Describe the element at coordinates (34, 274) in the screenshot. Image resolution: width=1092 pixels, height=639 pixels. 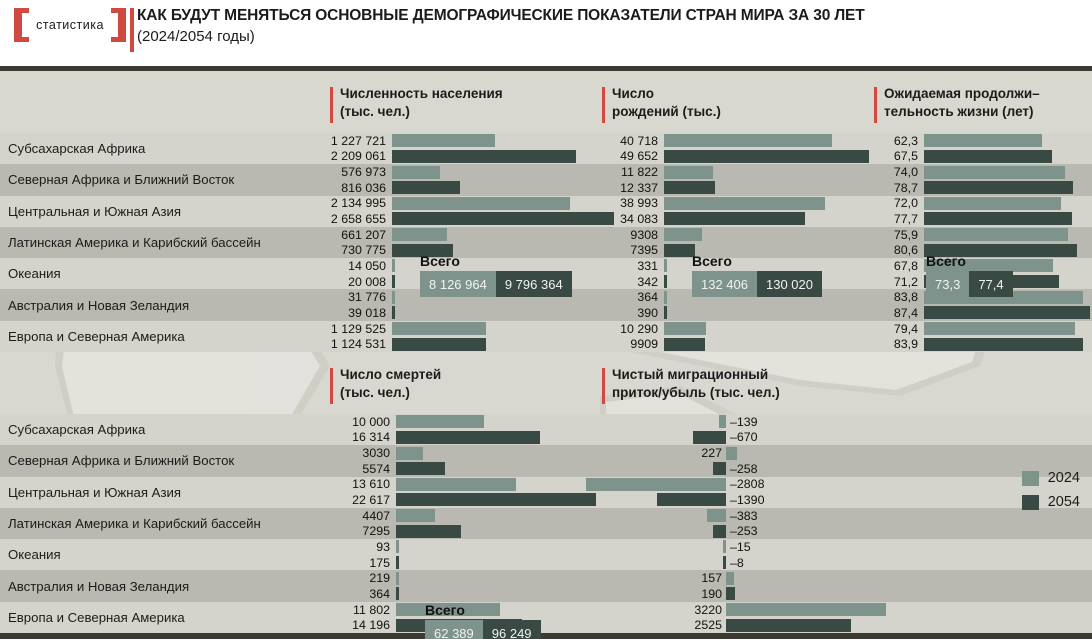
I see `region-label: Океания` at that location.